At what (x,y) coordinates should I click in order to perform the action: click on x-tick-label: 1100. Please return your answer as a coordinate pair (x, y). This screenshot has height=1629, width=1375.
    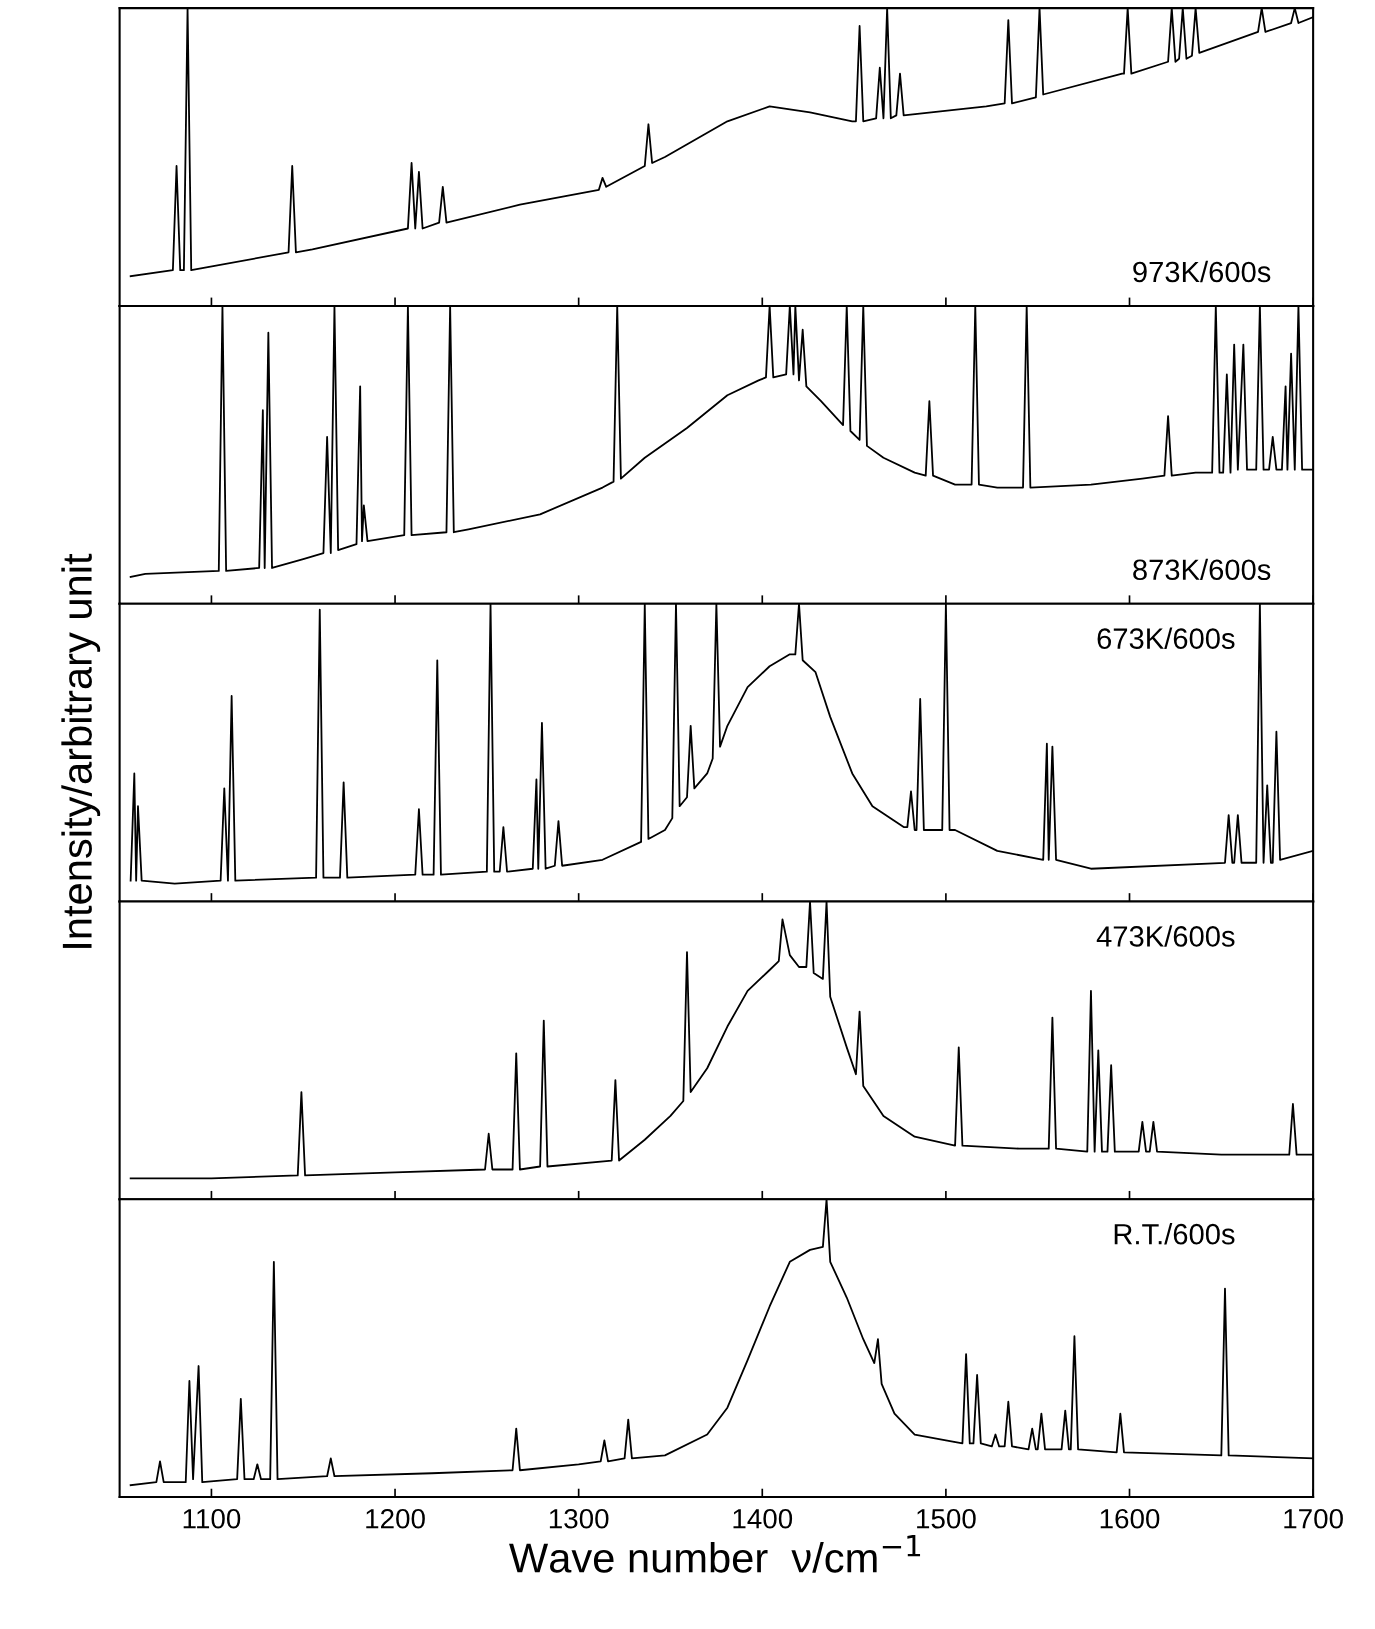
    Looking at the image, I should click on (212, 1518).